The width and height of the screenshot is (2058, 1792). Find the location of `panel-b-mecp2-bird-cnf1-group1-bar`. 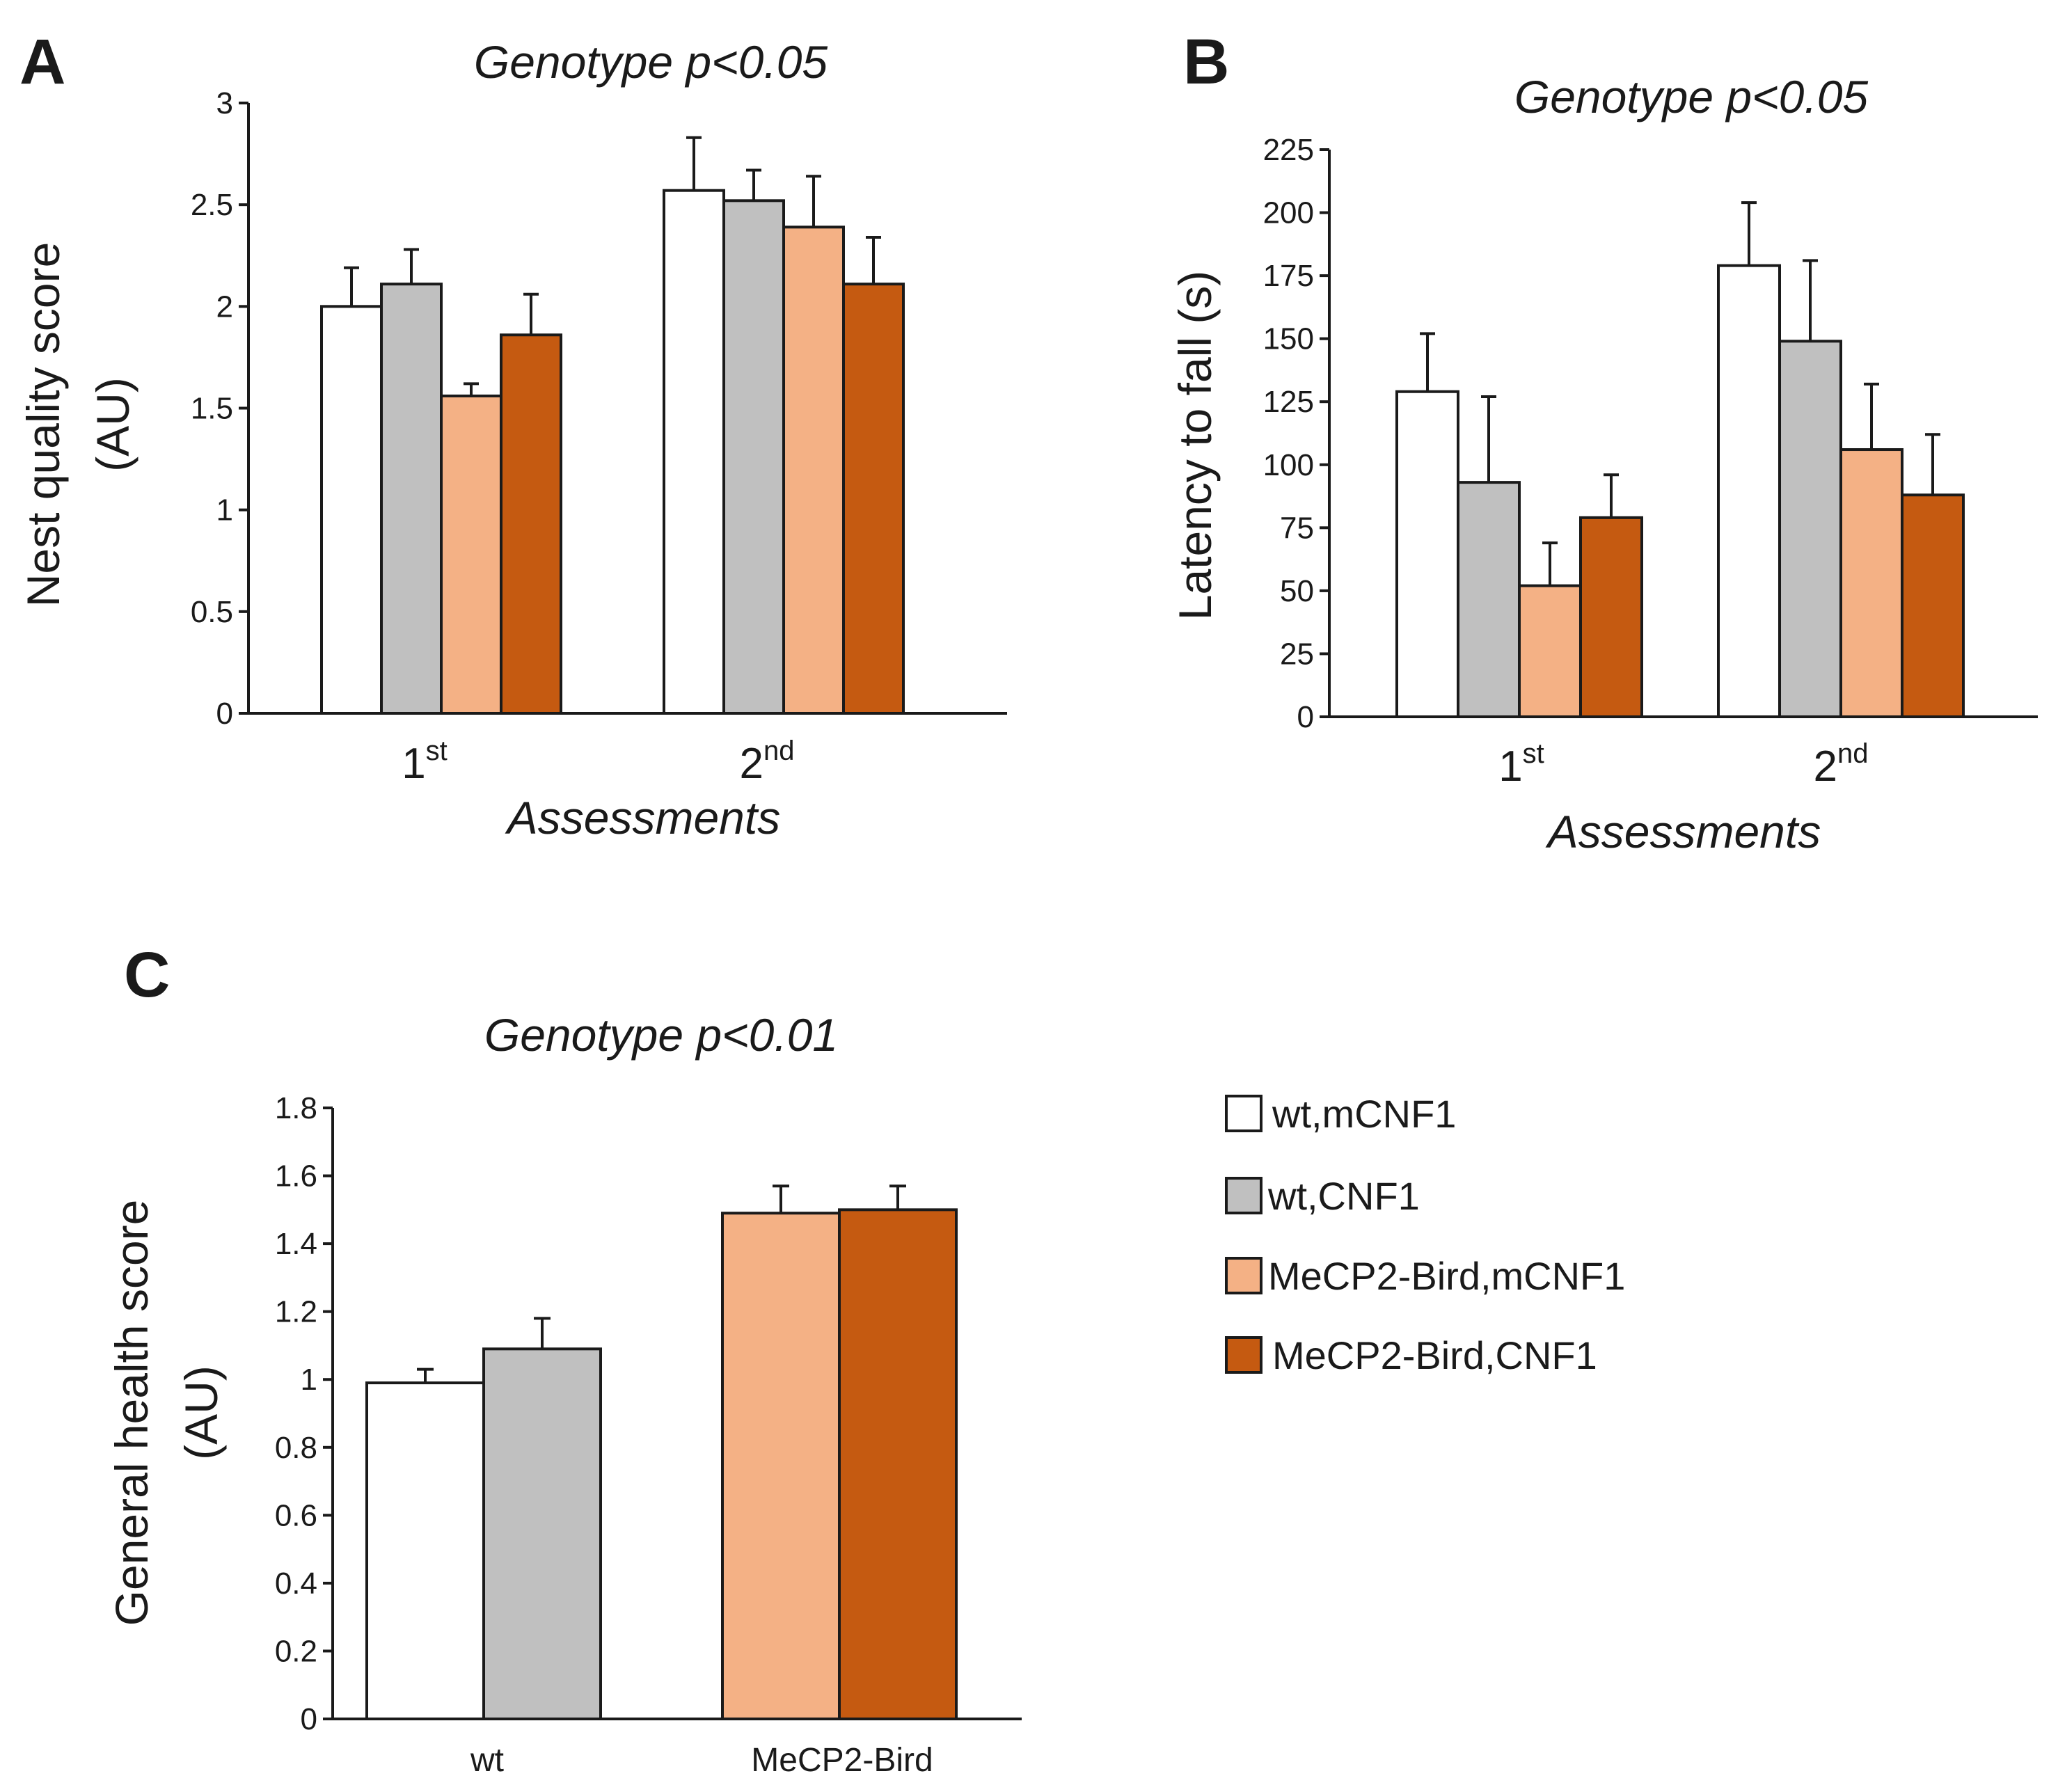

panel-b-mecp2-bird-cnf1-group1-bar is located at coordinates (1611, 617).